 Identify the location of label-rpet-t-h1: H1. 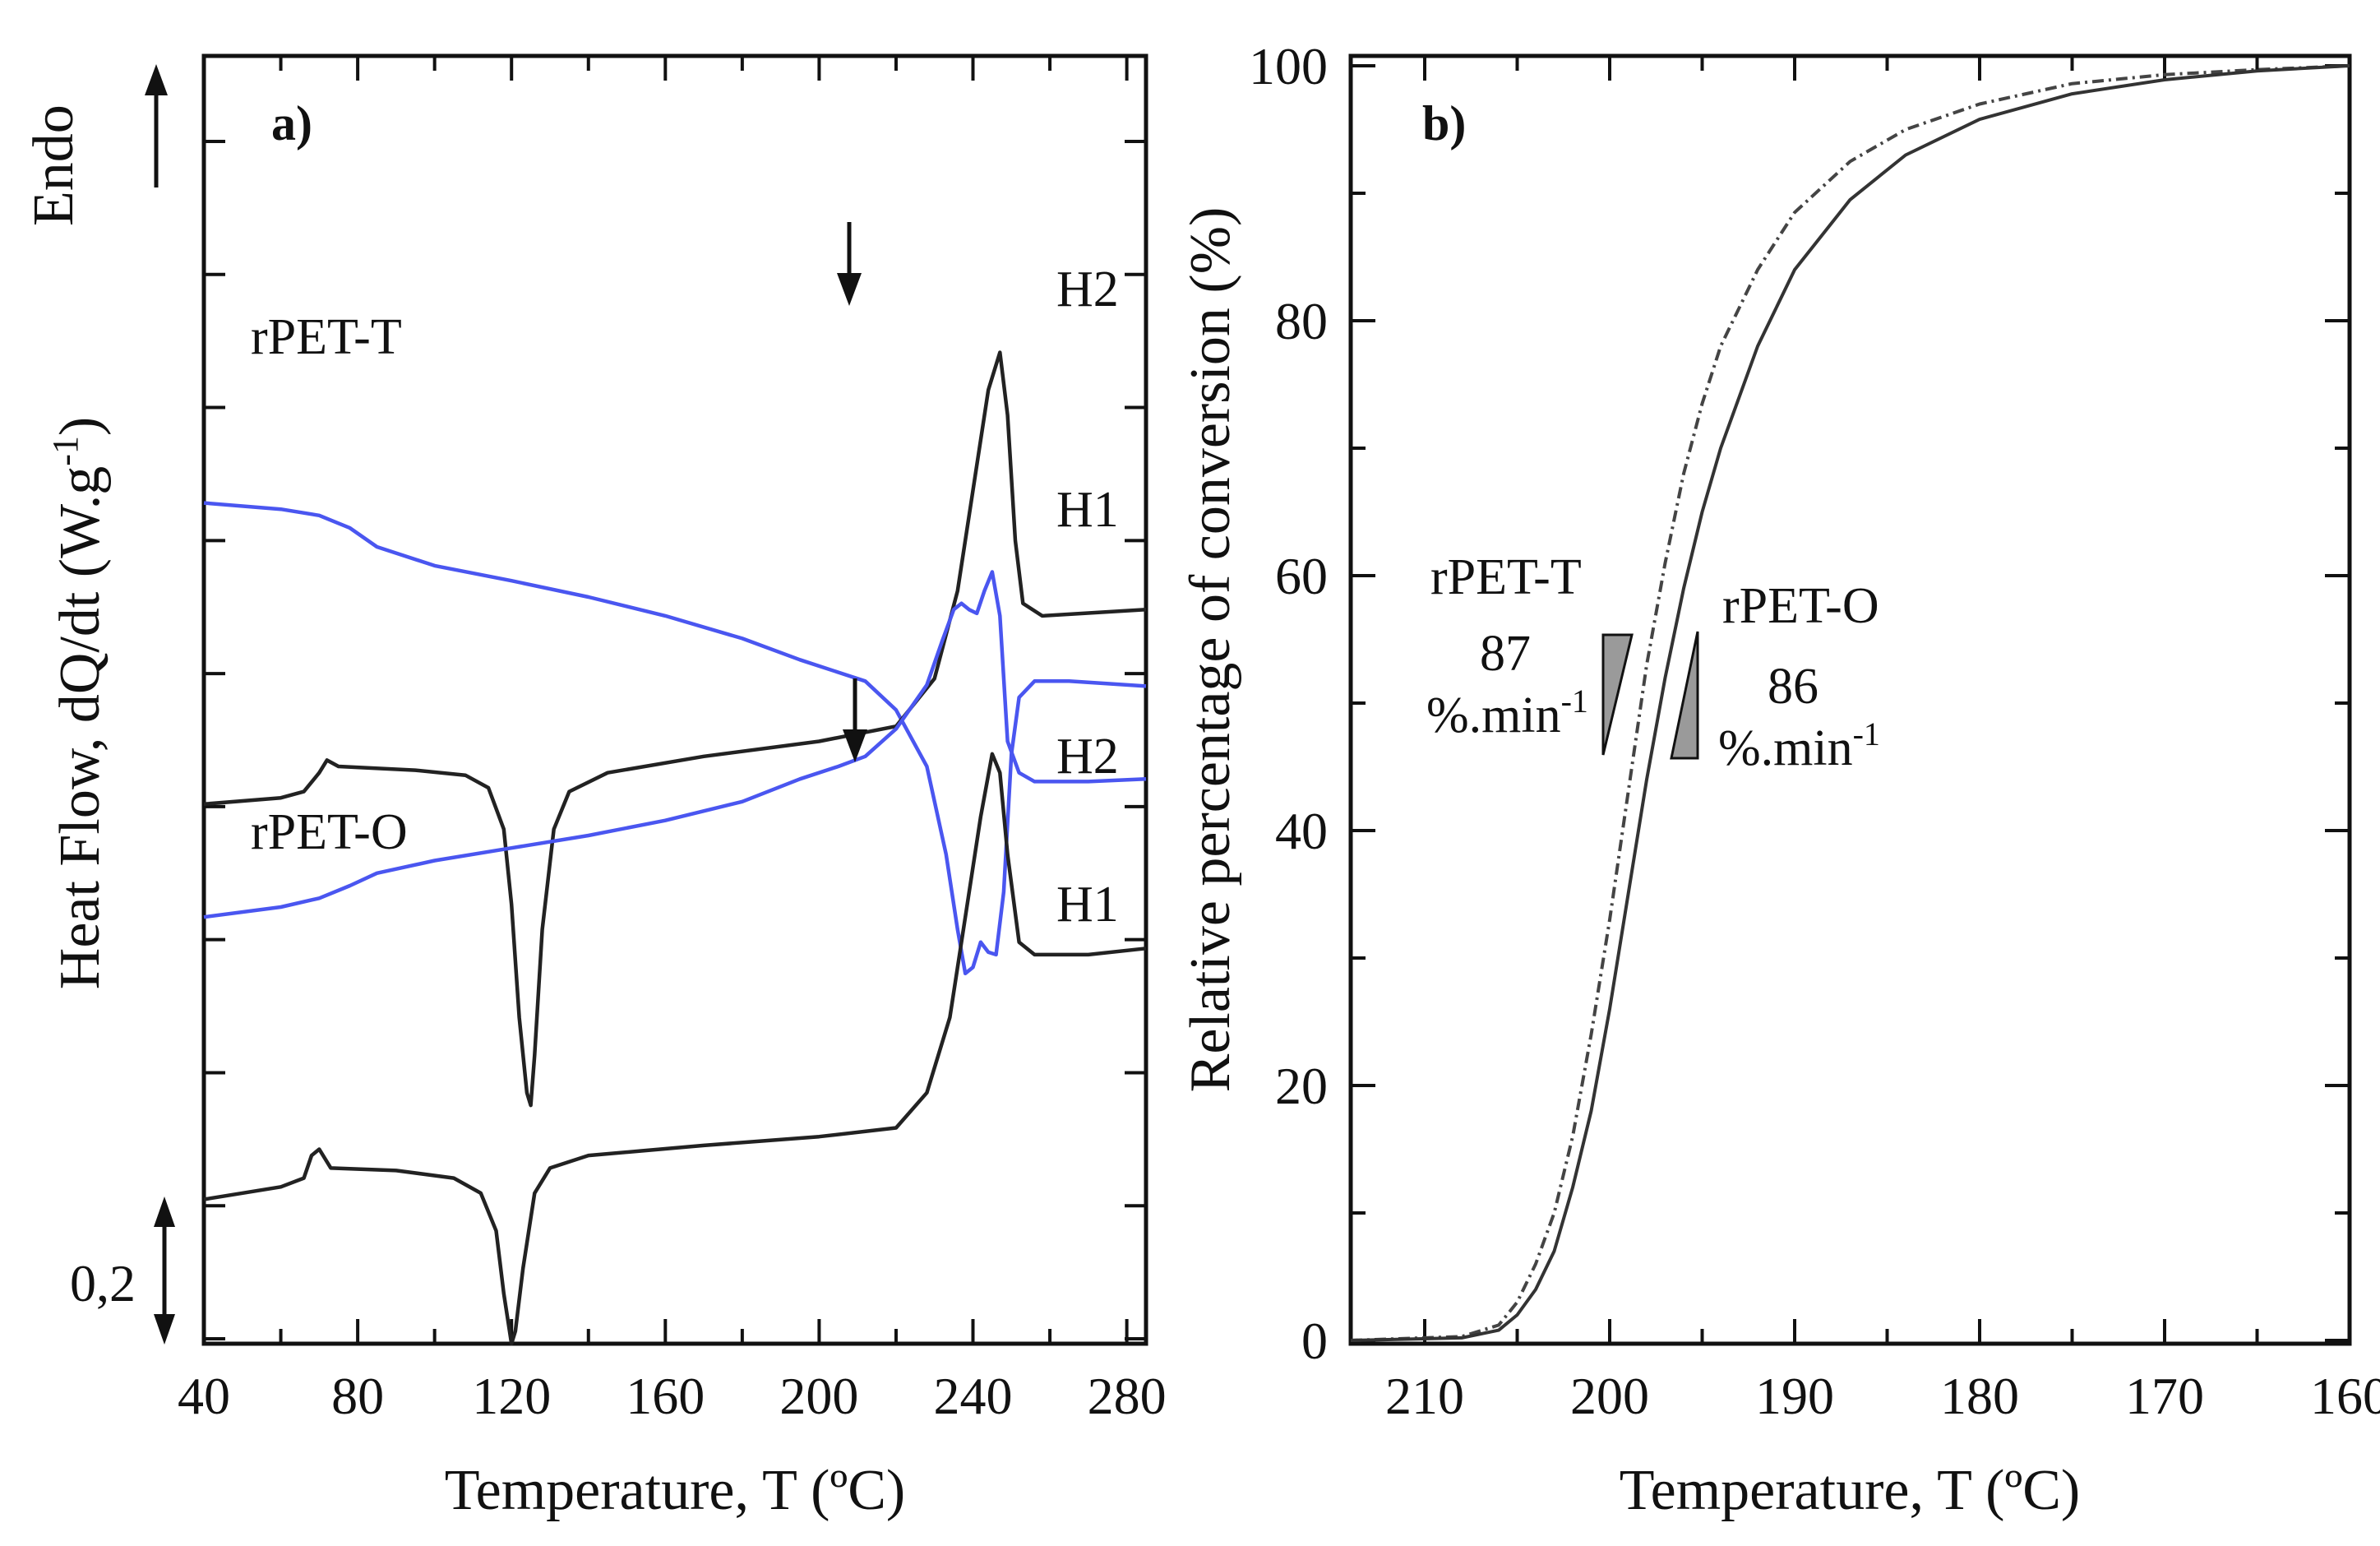
(1087, 510).